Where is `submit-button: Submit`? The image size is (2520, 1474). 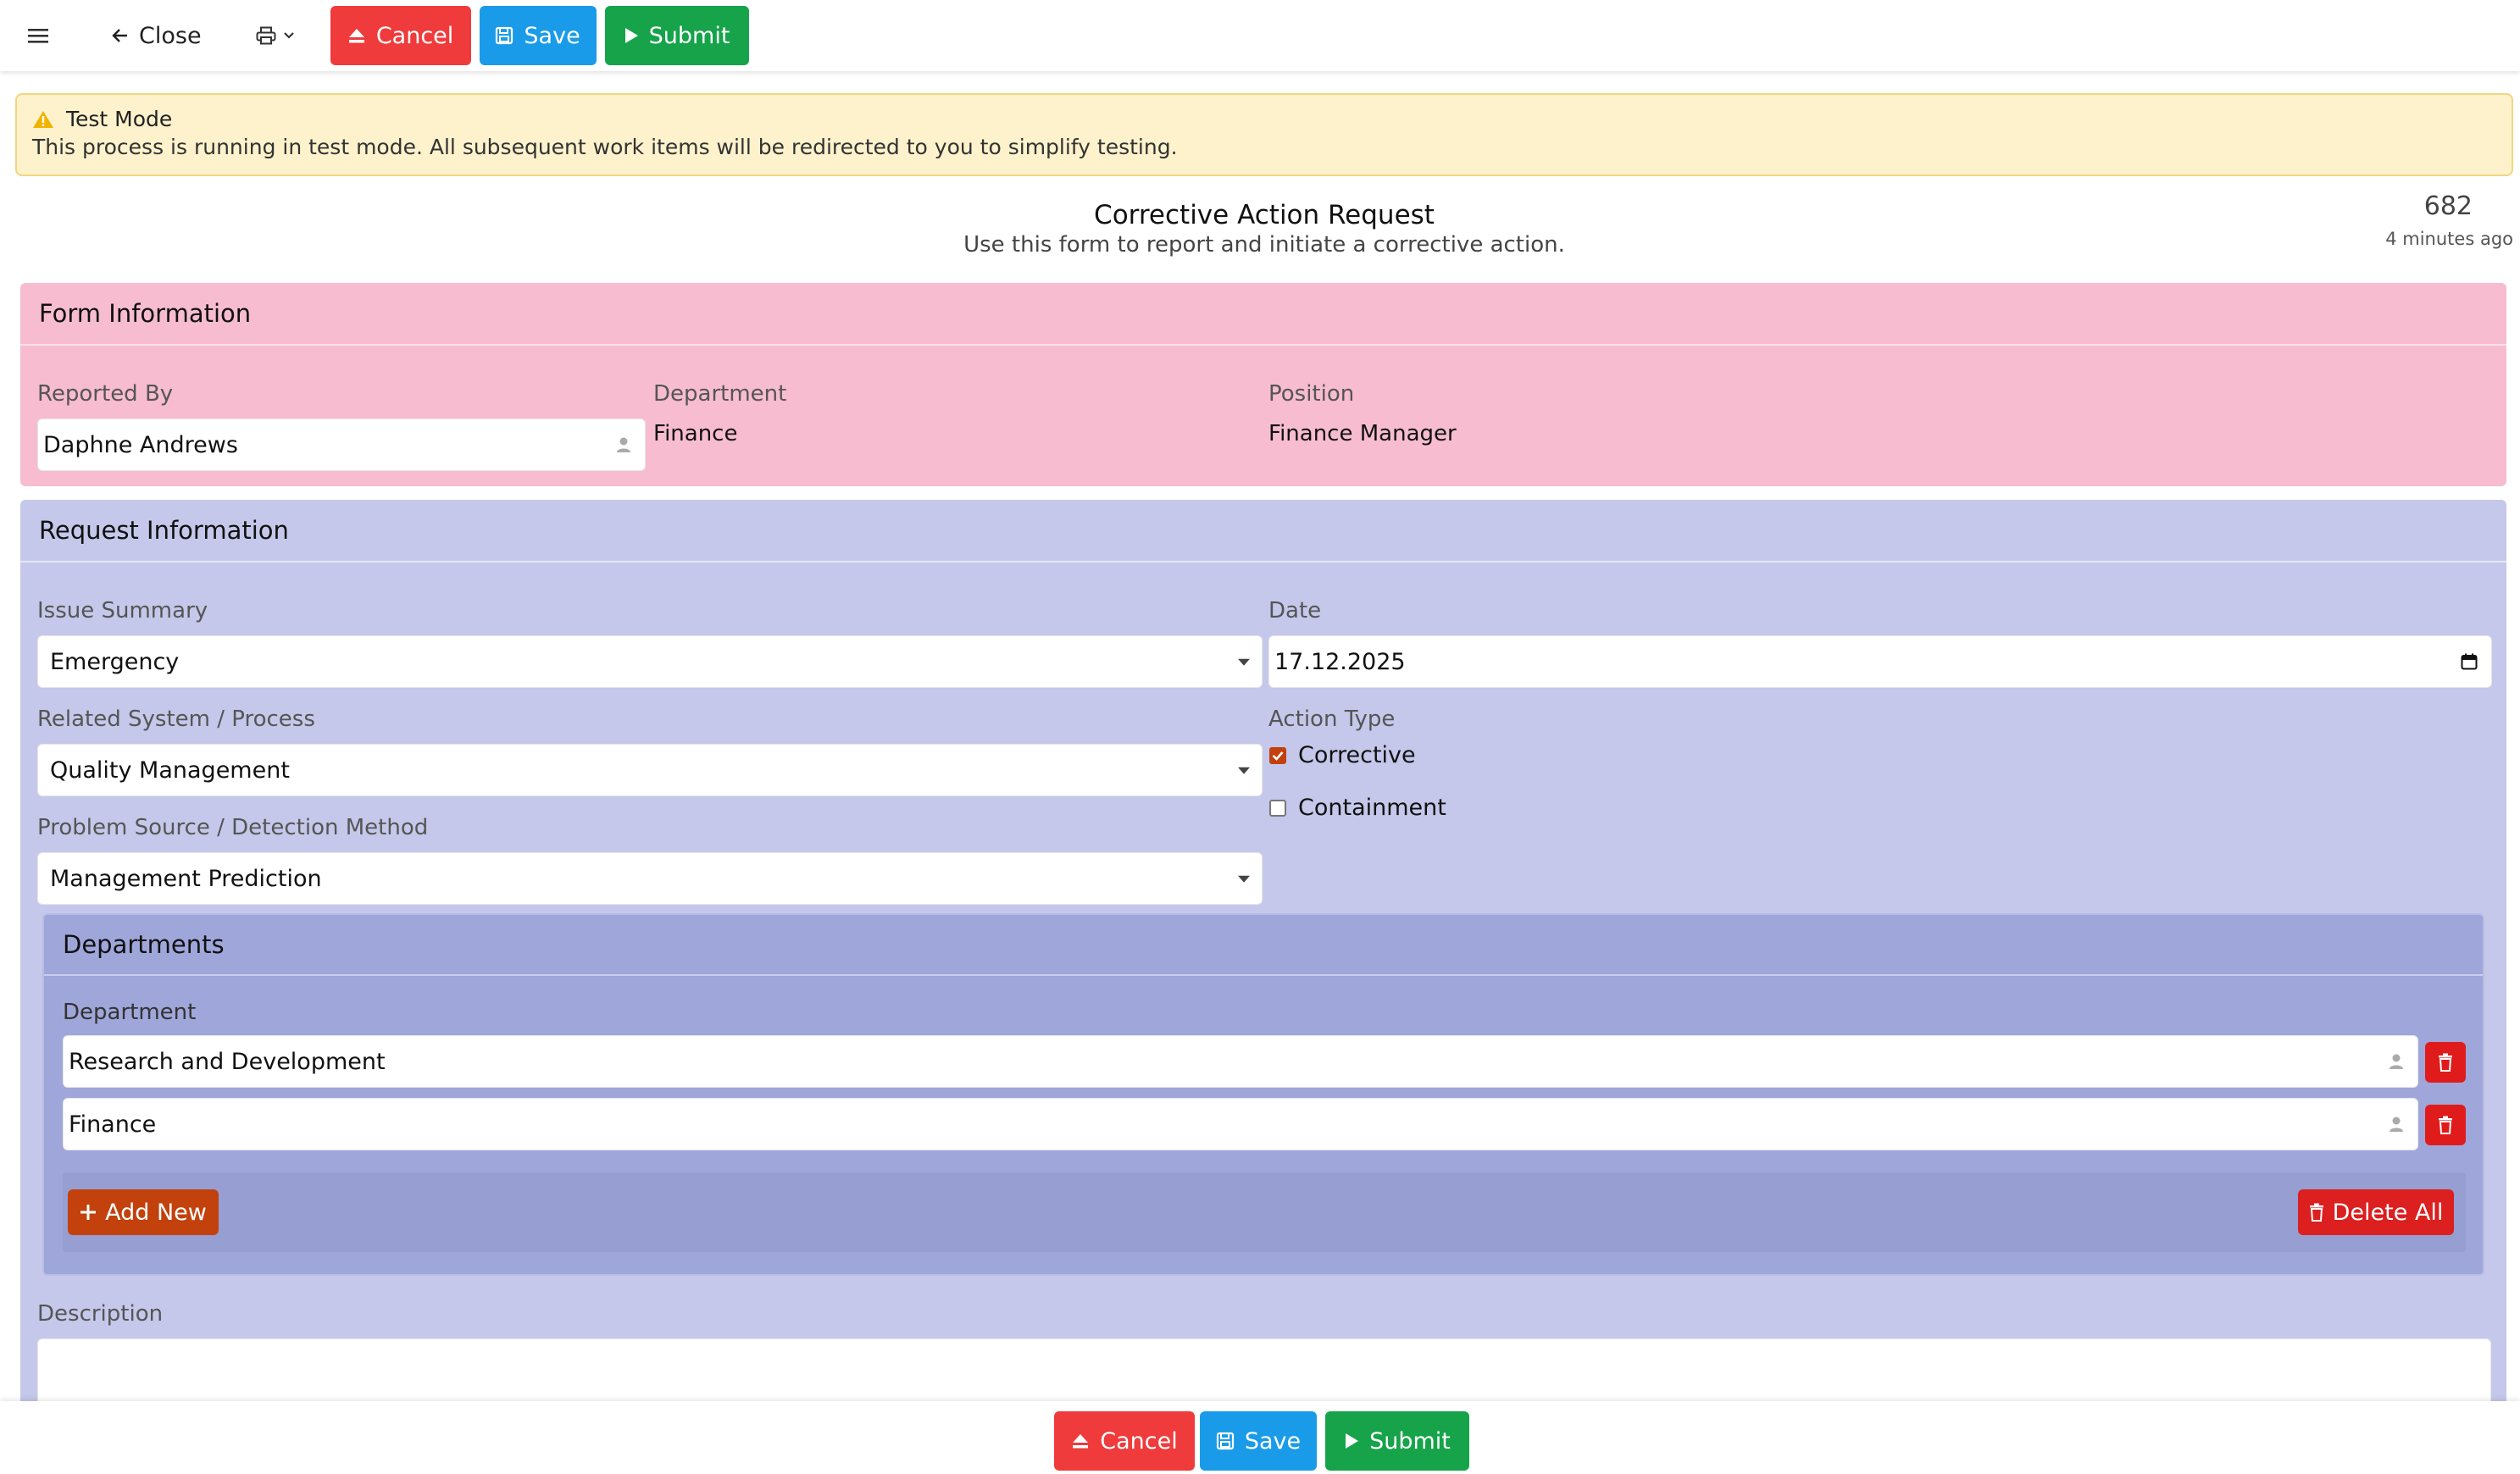 submit-button: Submit is located at coordinates (676, 35).